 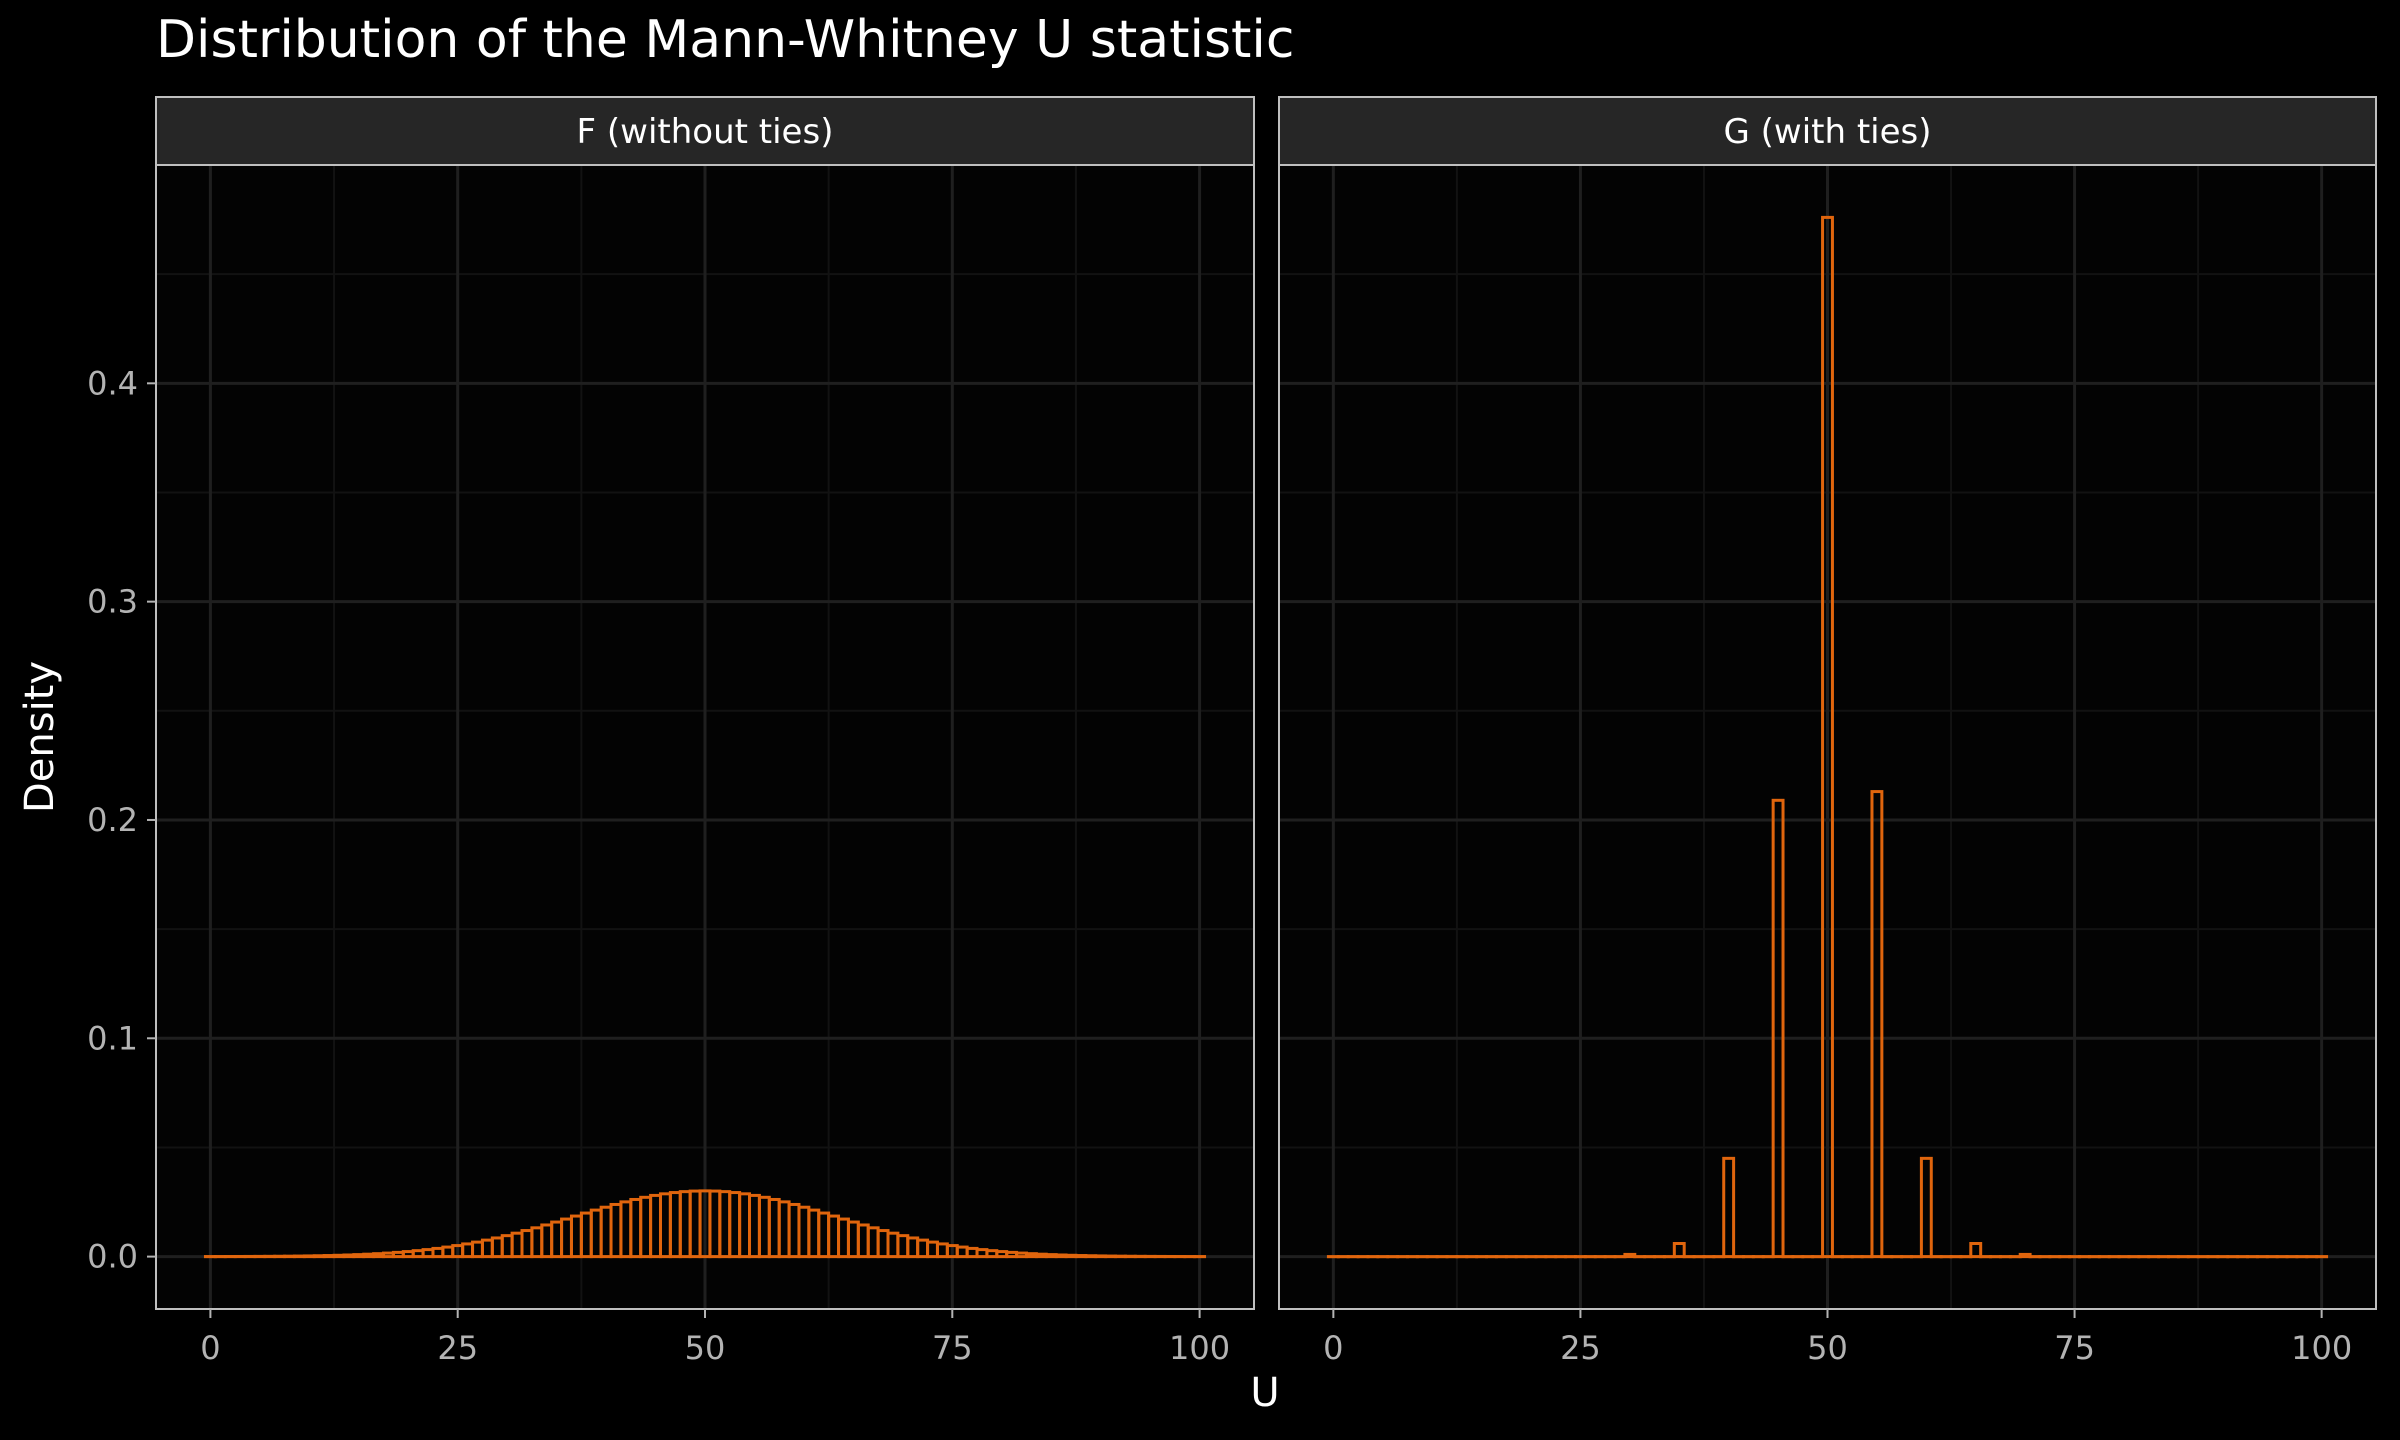 I want to click on y-tick-label: 0.4, so click(x=112, y=383).